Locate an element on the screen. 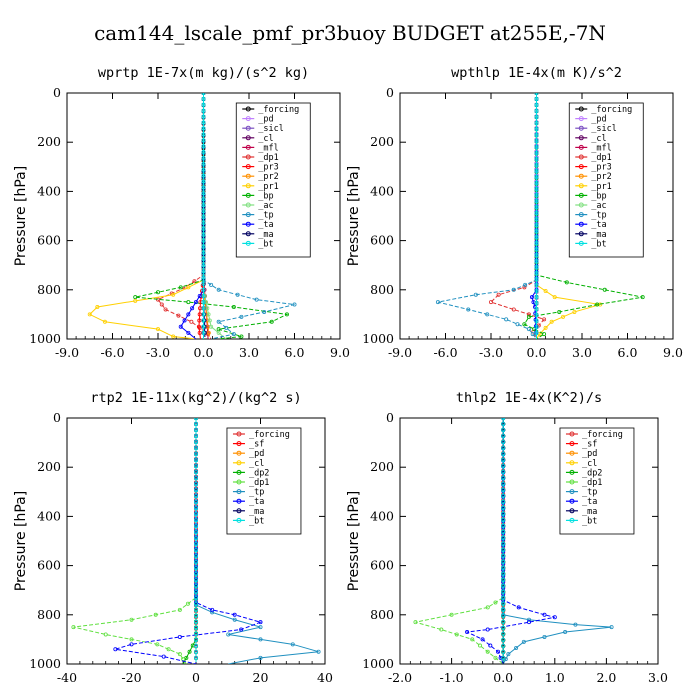 The image size is (700, 700). legend-entry: _dp1 is located at coordinates (259, 483).